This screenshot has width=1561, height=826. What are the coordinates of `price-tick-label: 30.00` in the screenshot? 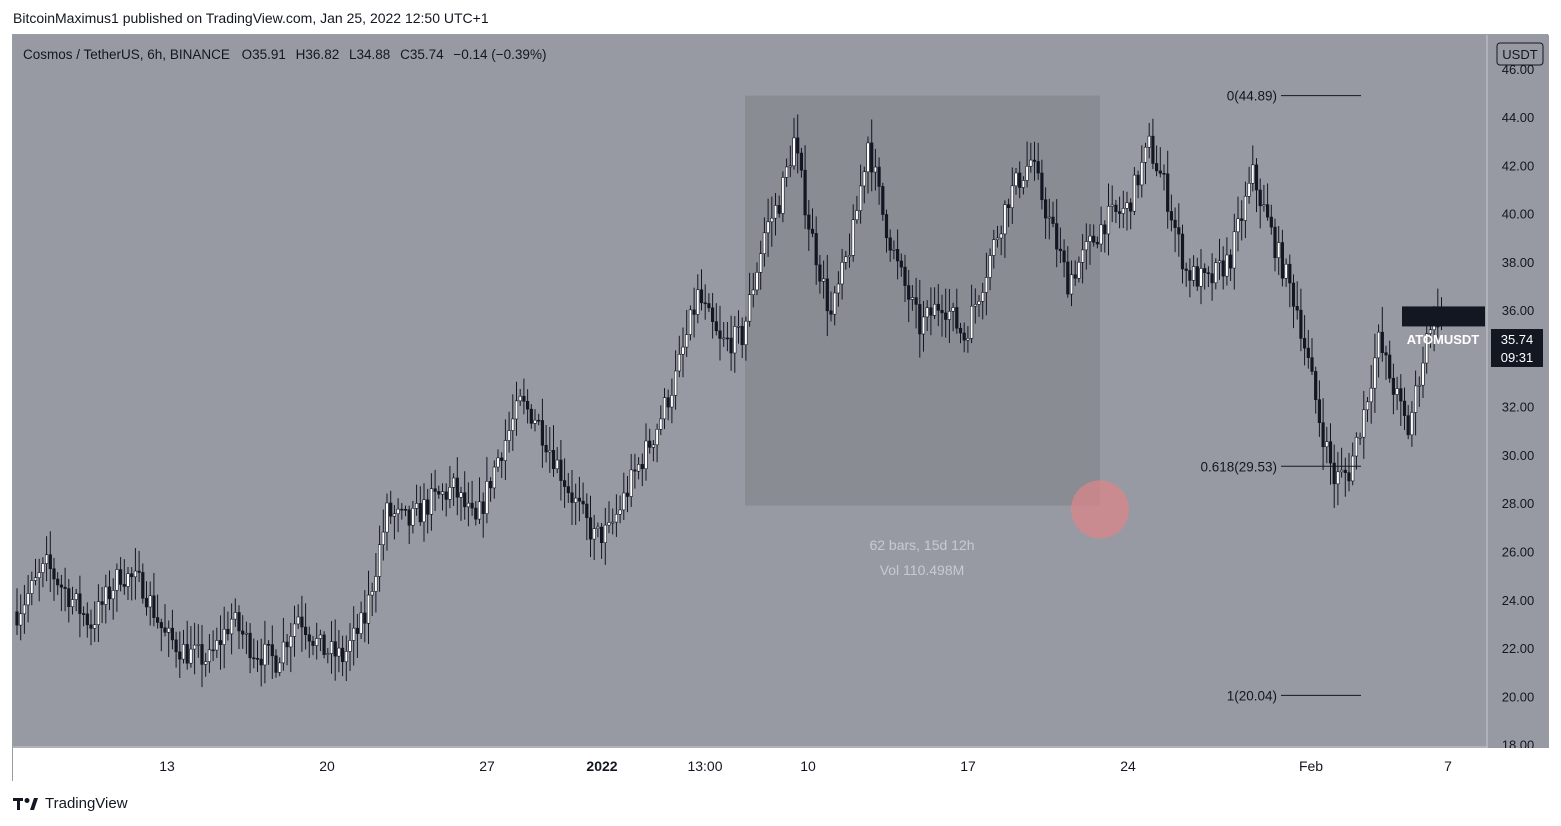 It's located at (1518, 455).